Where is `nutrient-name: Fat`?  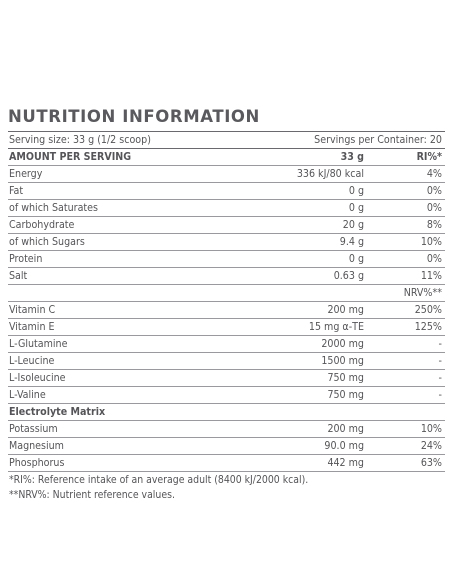
nutrient-name: Fat is located at coordinates (16, 191).